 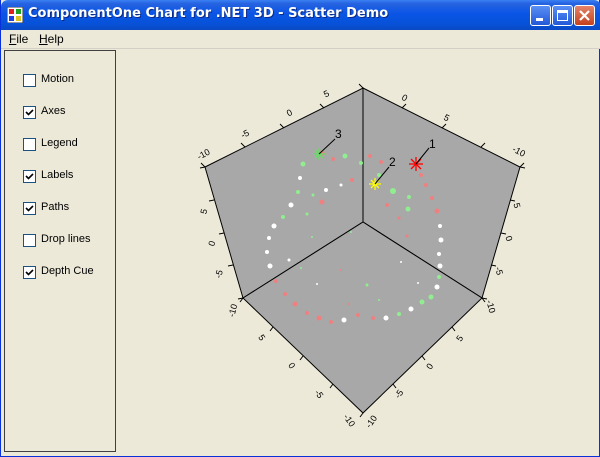 What do you see at coordinates (66, 239) in the screenshot?
I see `option-label: Drop lines` at bounding box center [66, 239].